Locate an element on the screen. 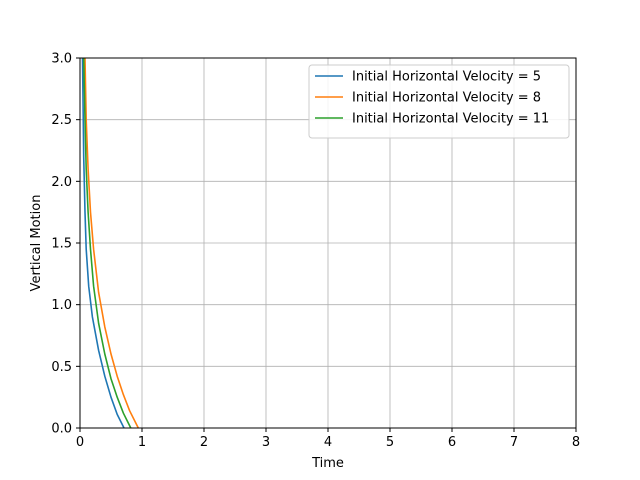 This screenshot has height=480, width=640. x-tick-label: 8 is located at coordinates (576, 442).